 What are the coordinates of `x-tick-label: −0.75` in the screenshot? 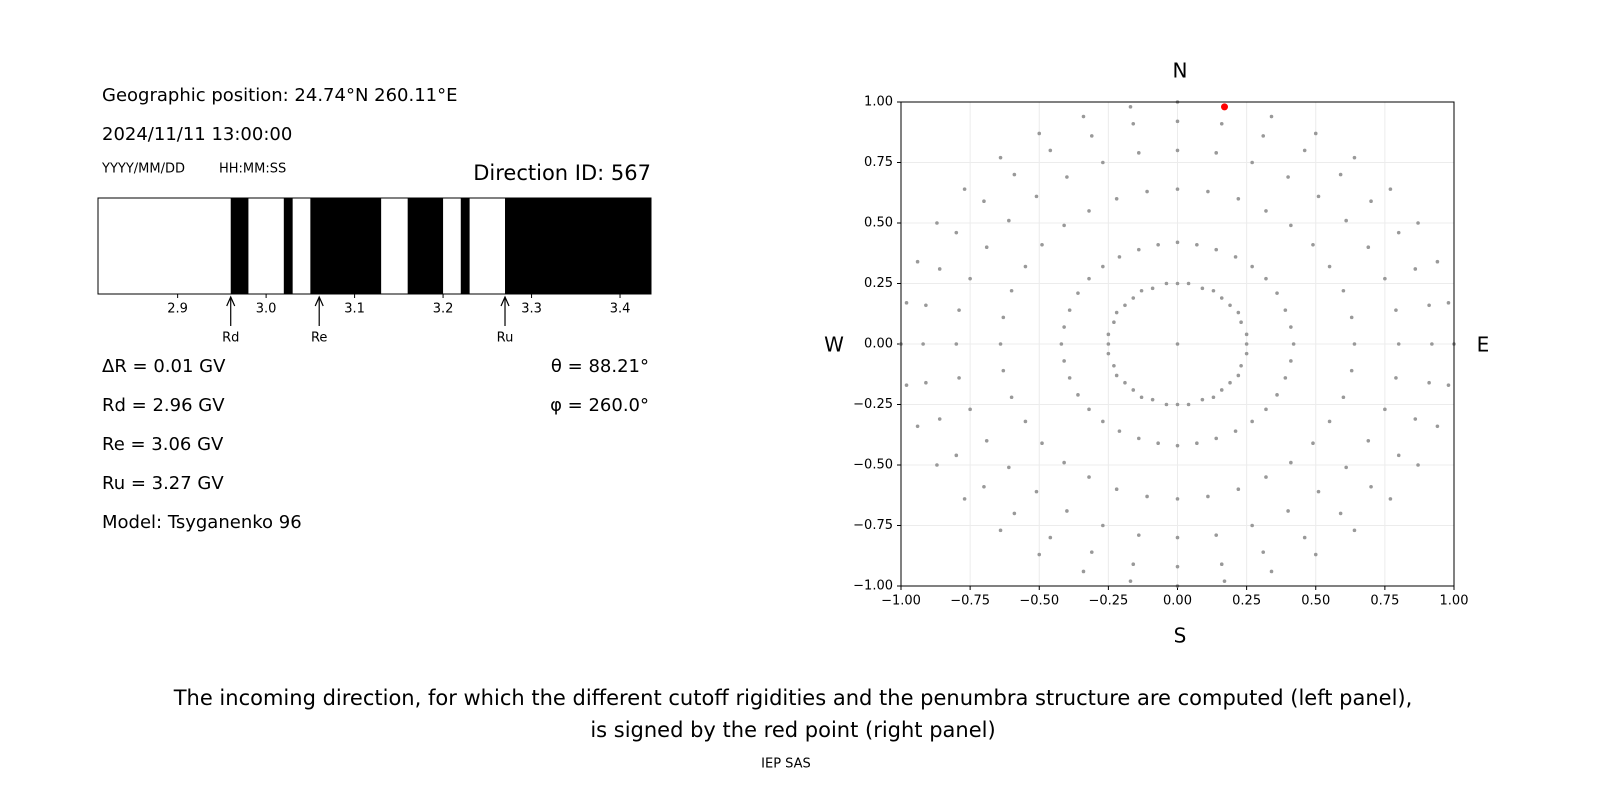 It's located at (970, 601).